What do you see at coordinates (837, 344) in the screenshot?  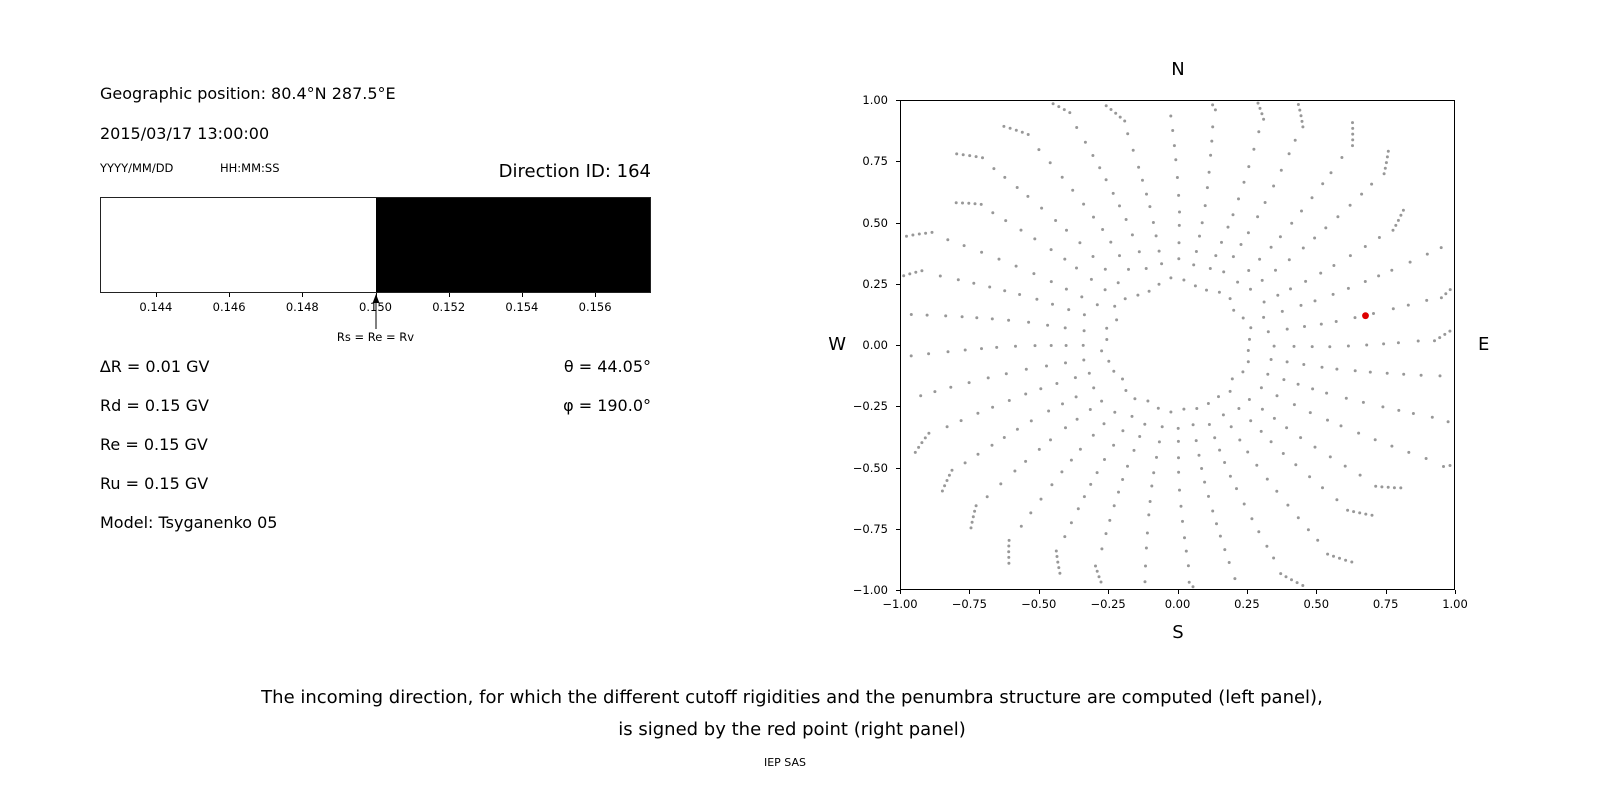 I see `compass-label-west: W` at bounding box center [837, 344].